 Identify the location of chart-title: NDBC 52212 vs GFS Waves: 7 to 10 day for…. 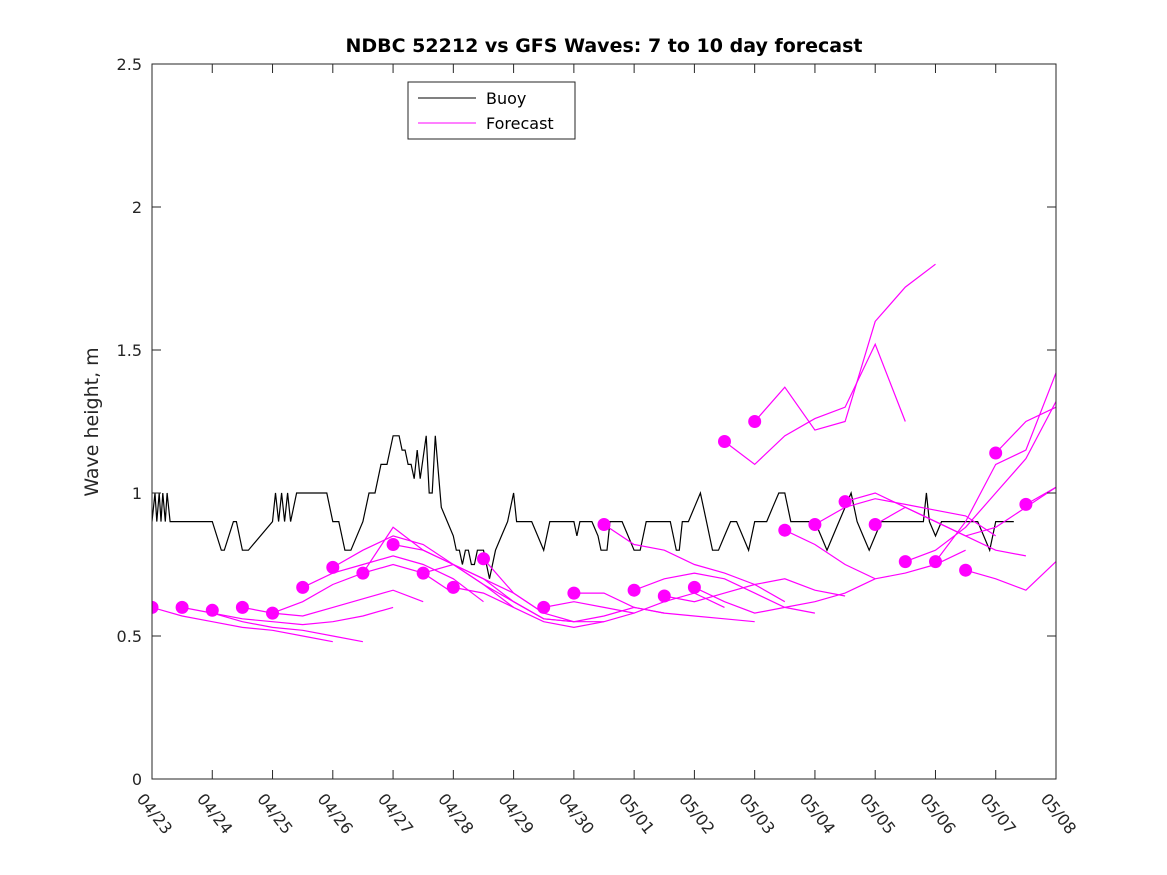
(603, 46).